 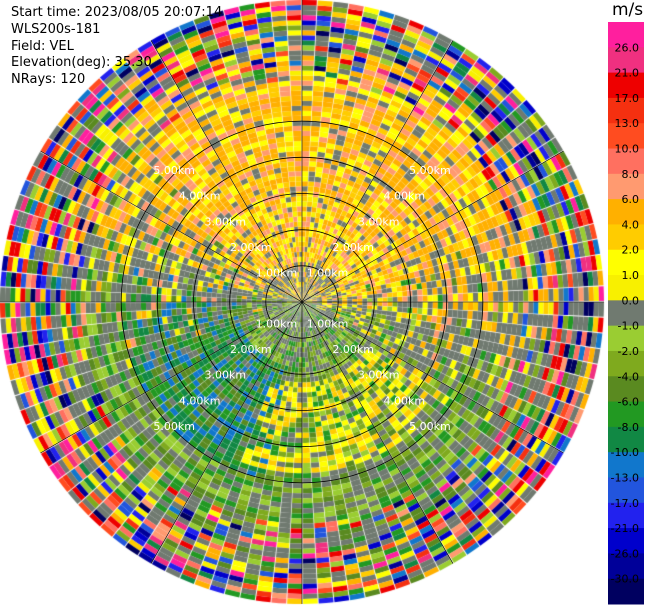 I want to click on colorbar-tick-label: -21.0, so click(x=625, y=528).